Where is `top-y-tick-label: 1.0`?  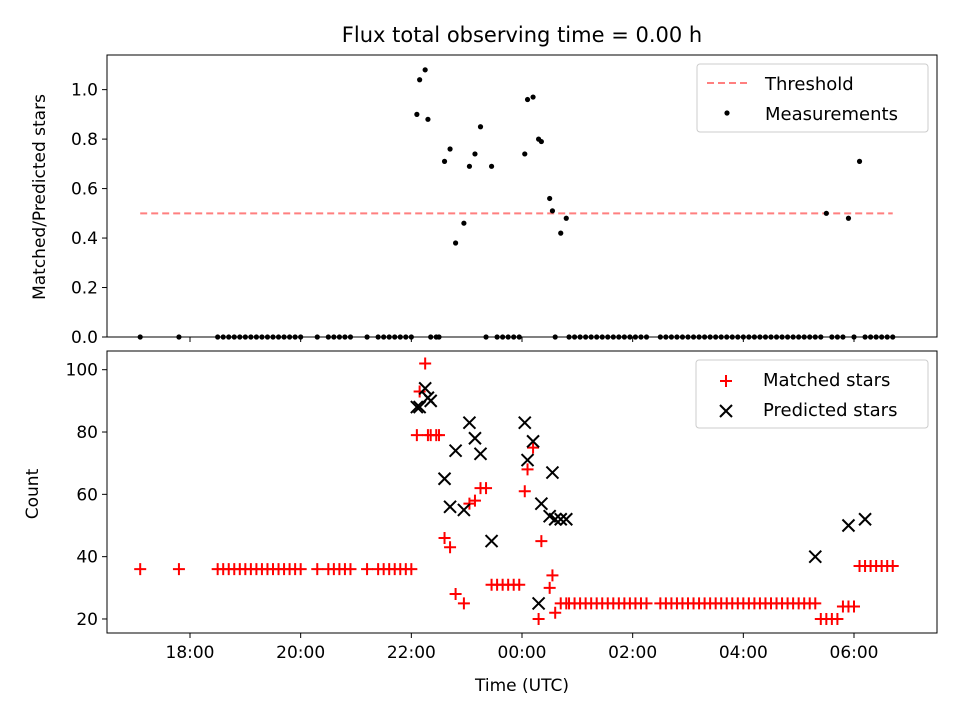 top-y-tick-label: 1.0 is located at coordinates (84, 91).